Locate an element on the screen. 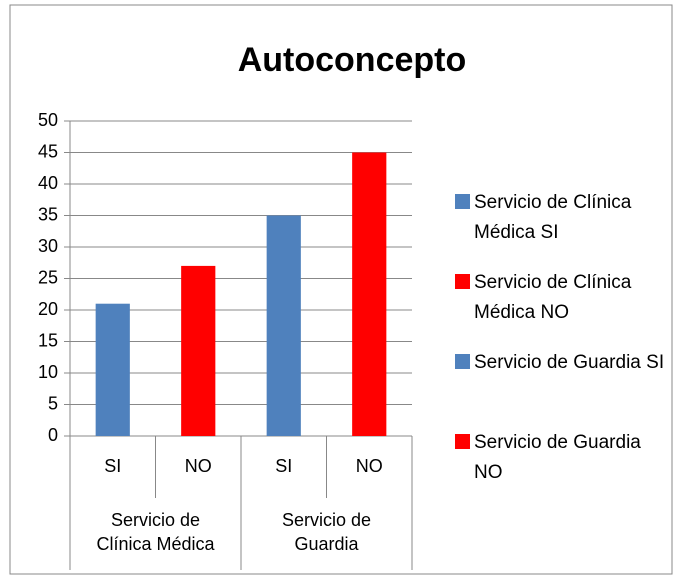 Image resolution: width=682 pixels, height=579 pixels. y-tick-label: 10 is located at coordinates (48, 372).